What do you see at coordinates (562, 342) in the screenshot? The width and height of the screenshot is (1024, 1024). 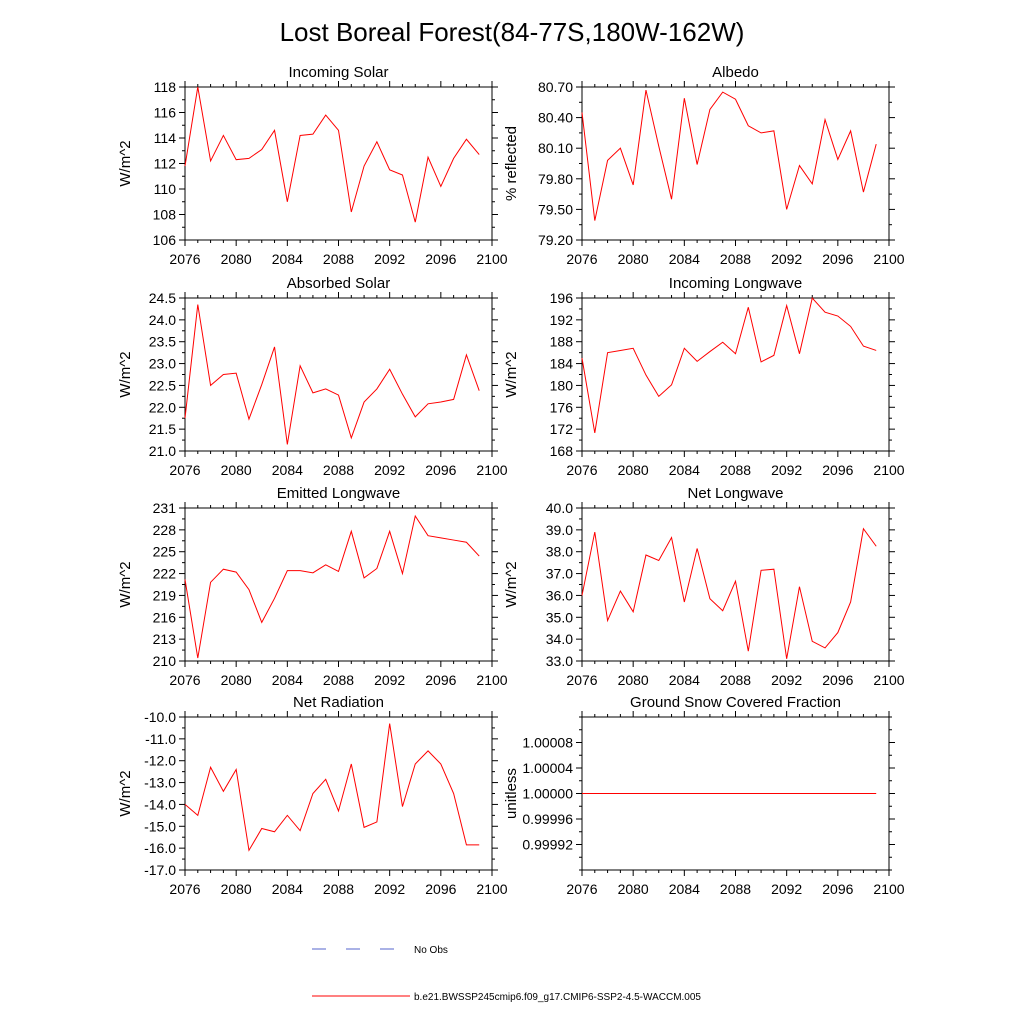 I see `y-tick-label: 188` at bounding box center [562, 342].